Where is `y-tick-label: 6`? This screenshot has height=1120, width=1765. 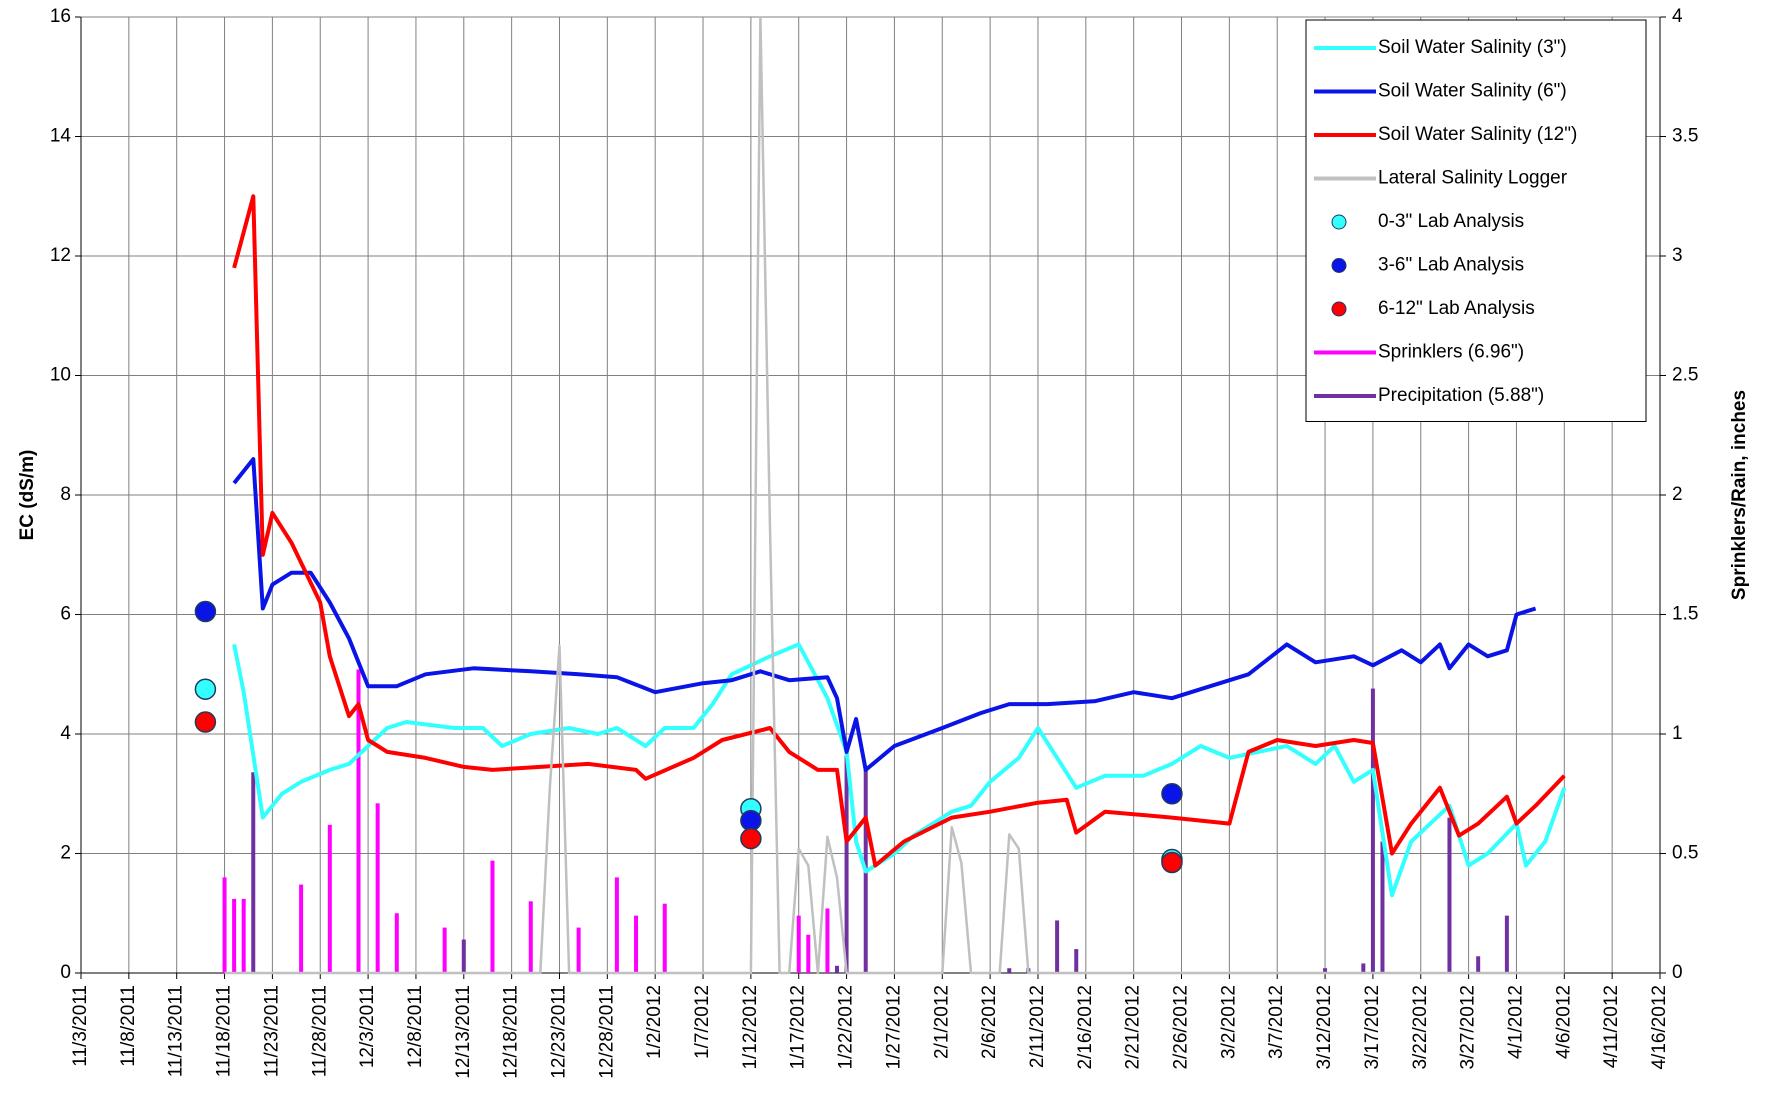 y-tick-label: 6 is located at coordinates (65, 614).